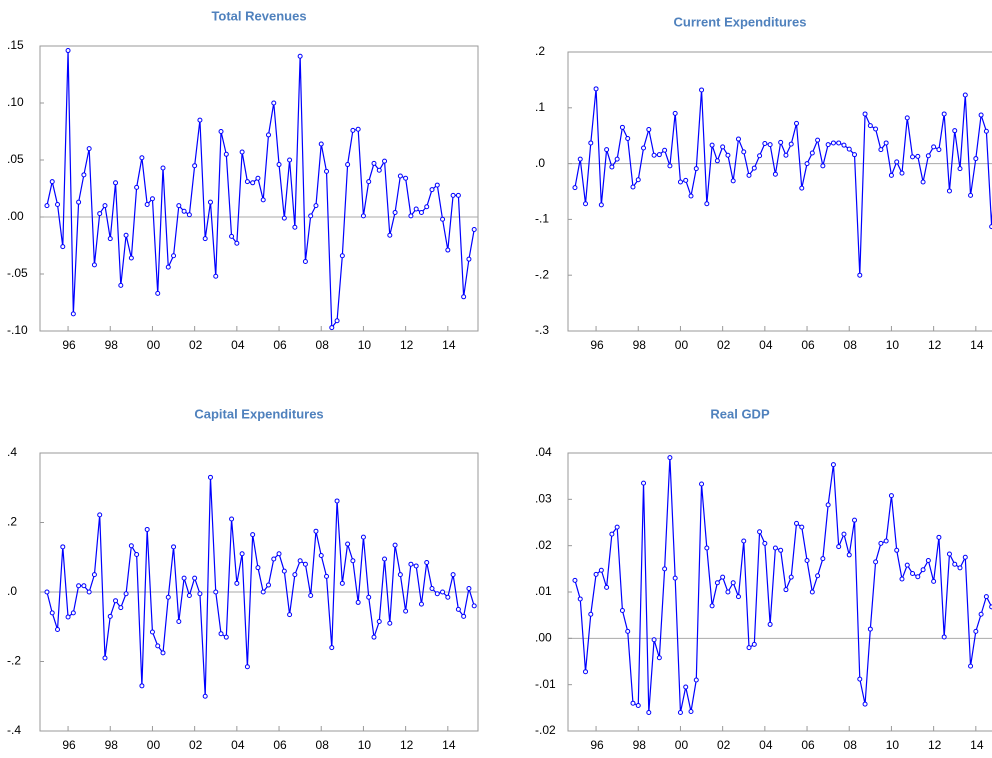 This screenshot has width=992, height=758. Describe the element at coordinates (935, 345) in the screenshot. I see `x-tick-label: 12` at that location.